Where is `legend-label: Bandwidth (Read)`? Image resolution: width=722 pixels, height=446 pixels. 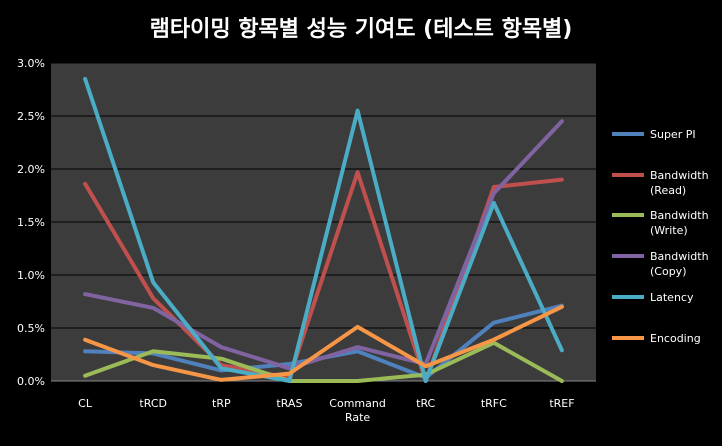
legend-label: Bandwidth (Read) is located at coordinates (679, 183).